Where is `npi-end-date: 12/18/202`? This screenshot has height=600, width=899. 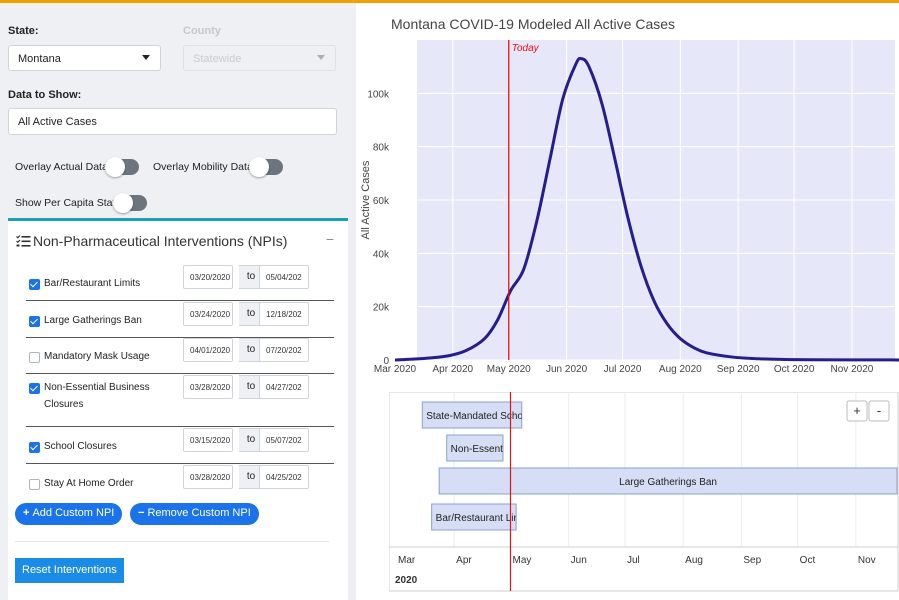 npi-end-date: 12/18/202 is located at coordinates (284, 314).